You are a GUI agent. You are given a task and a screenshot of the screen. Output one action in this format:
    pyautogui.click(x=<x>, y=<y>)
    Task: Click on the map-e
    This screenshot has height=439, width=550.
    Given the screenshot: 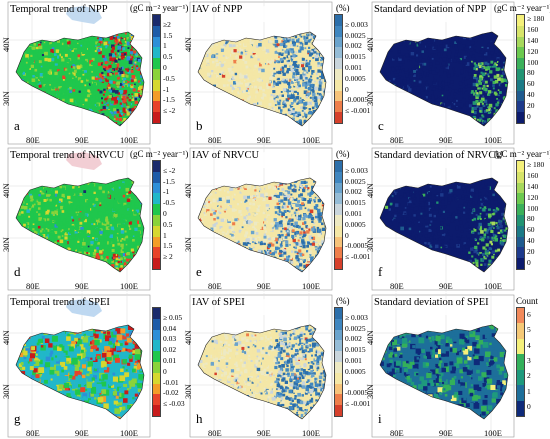 What is the action you would take?
    pyautogui.click(x=259, y=219)
    